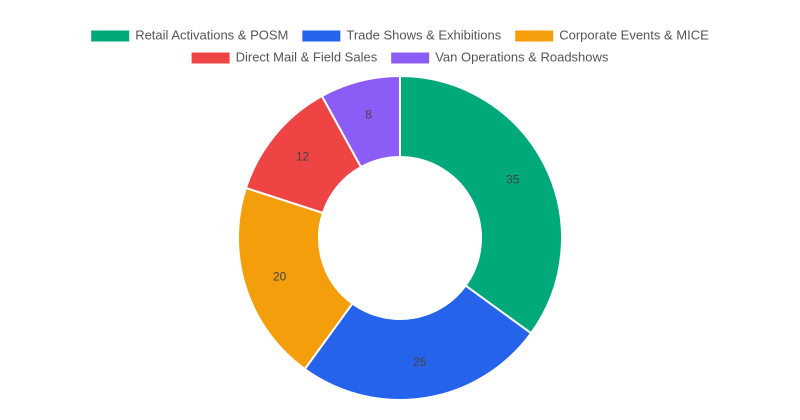  I want to click on value-label: 25, so click(420, 362).